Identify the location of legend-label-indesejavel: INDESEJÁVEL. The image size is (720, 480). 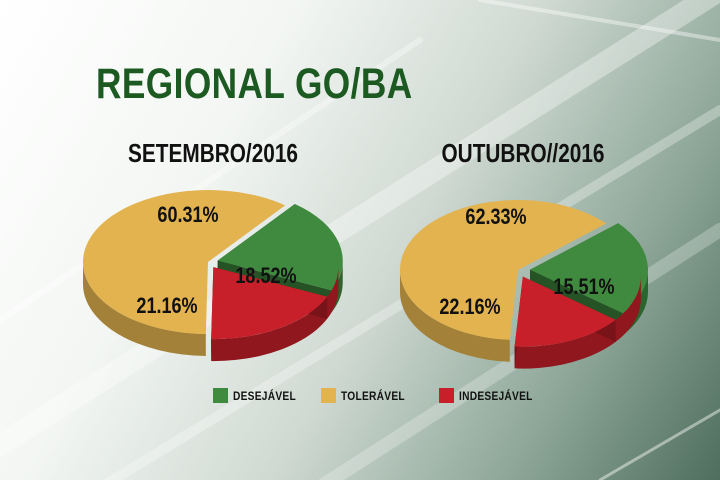
(496, 395).